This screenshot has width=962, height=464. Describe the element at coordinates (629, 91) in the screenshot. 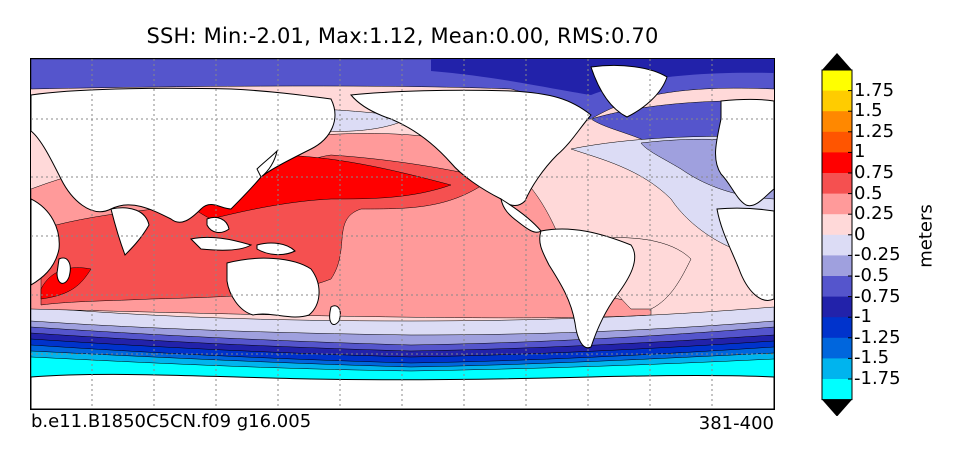

I see `land-greenland` at that location.